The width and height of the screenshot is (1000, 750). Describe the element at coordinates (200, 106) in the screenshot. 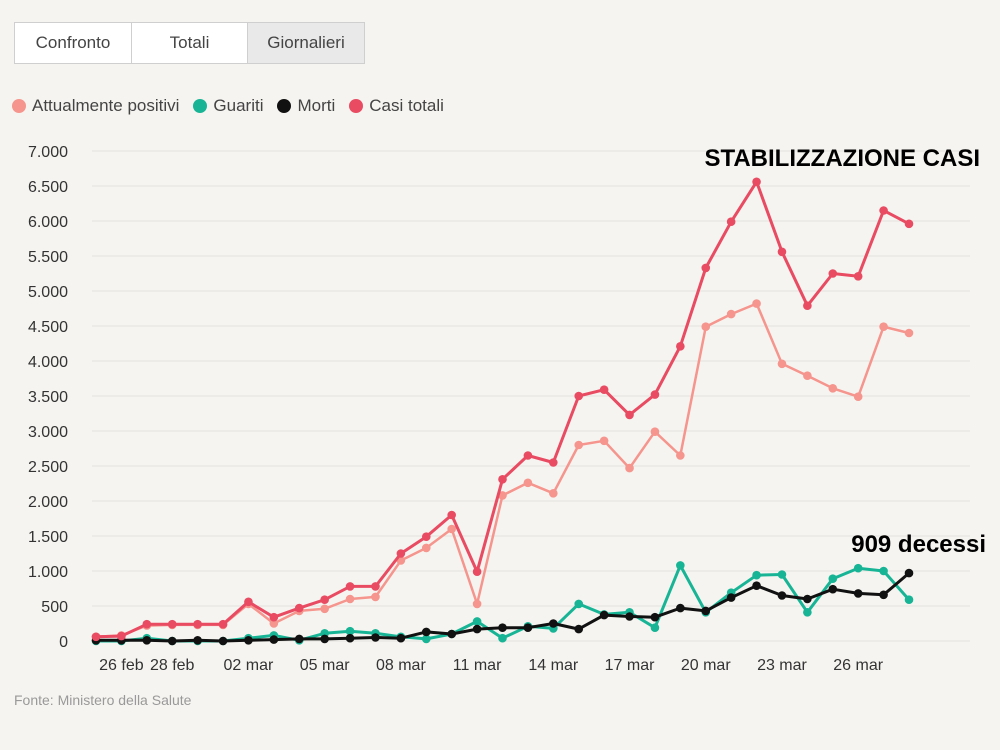

I see `legend-swatch-guariti` at that location.